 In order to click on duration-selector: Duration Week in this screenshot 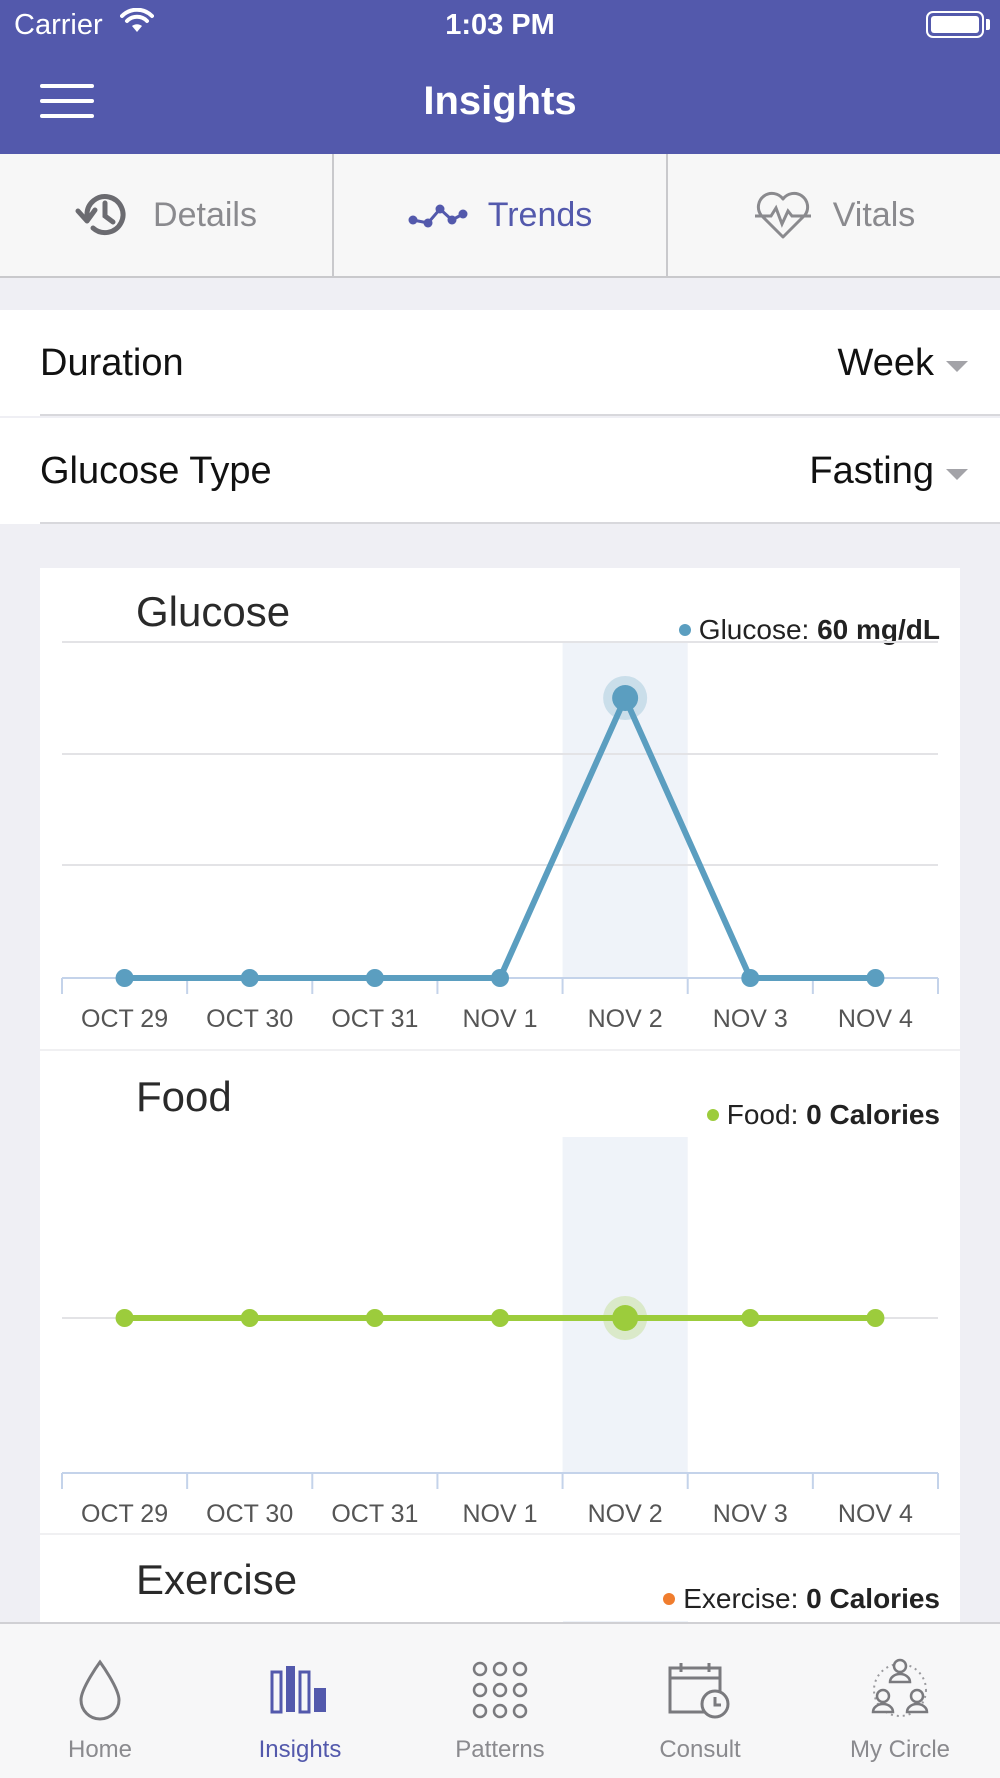, I will do `click(500, 363)`.